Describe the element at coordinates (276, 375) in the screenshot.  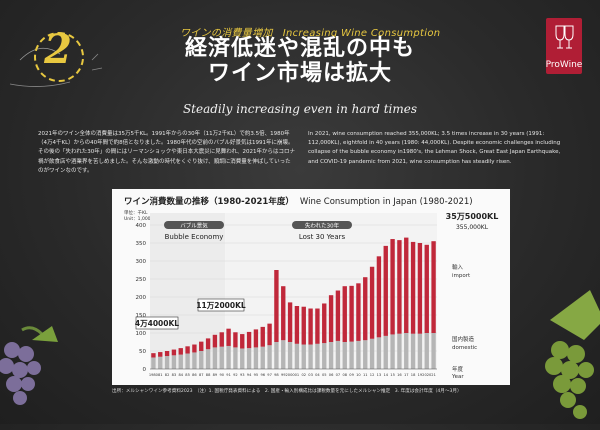
I see `x-tick-label: 98` at that location.